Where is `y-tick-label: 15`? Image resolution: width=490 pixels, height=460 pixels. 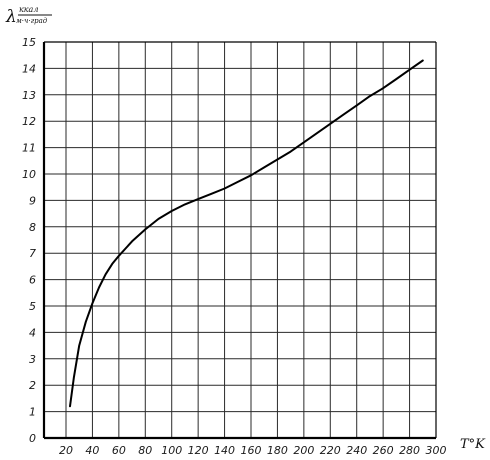
y-tick-label: 15 is located at coordinates (29, 42).